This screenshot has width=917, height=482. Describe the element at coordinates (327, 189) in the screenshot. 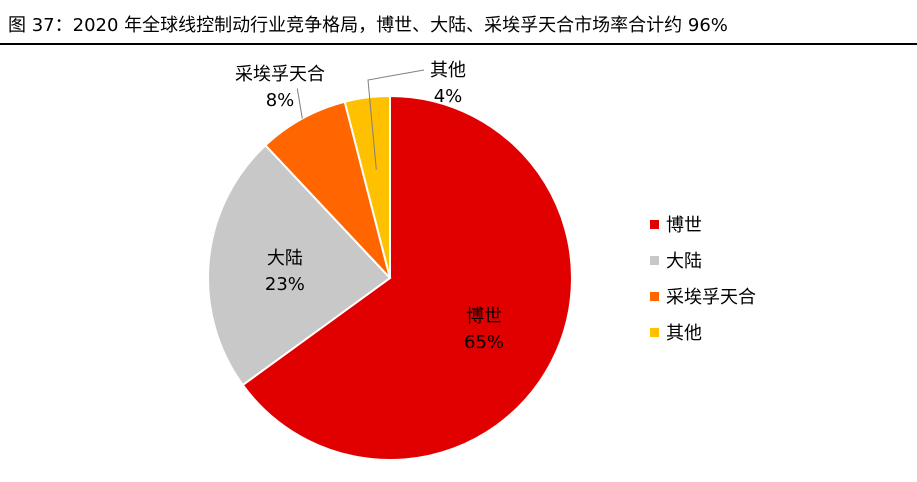

I see `pie-slice-zf-trw` at that location.